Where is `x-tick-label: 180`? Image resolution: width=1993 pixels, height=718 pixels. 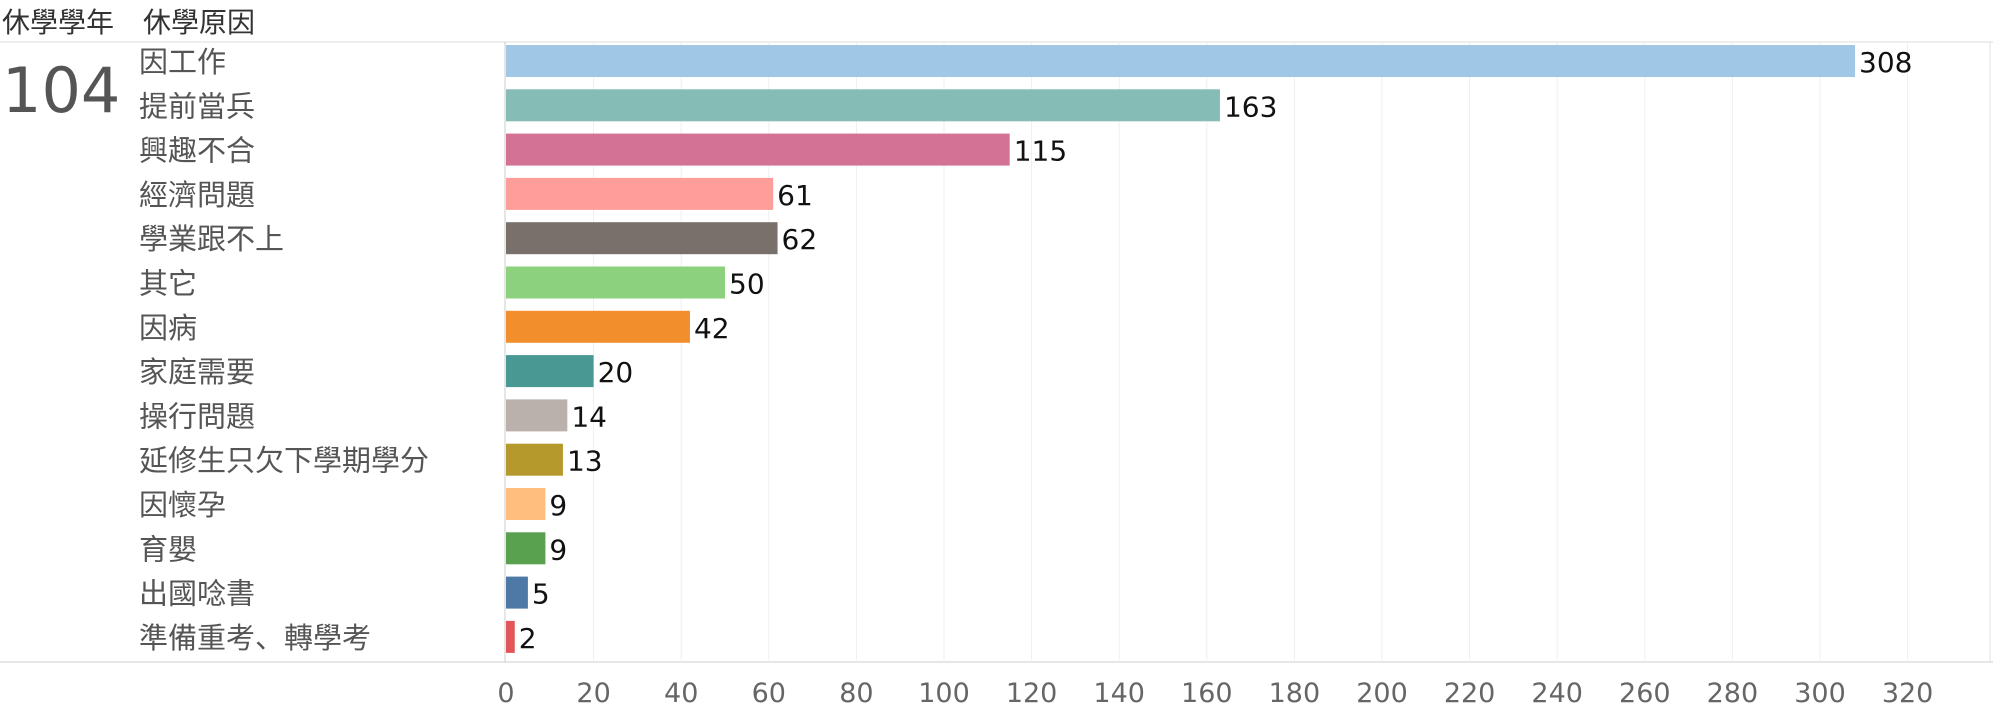
x-tick-label: 180 is located at coordinates (1295, 693).